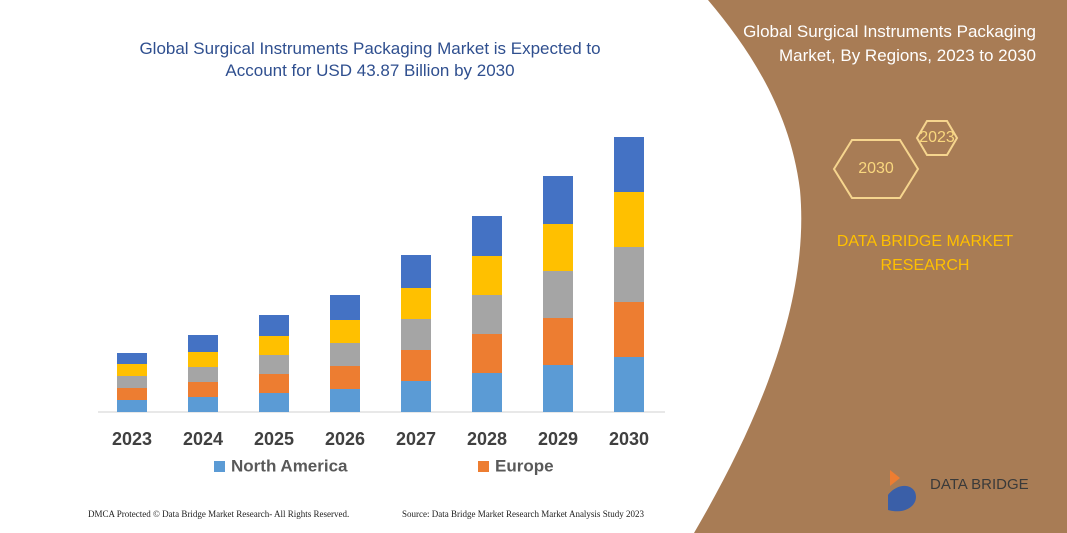 This screenshot has width=1067, height=533. What do you see at coordinates (524, 465) in the screenshot?
I see `legend-label: Europe` at bounding box center [524, 465].